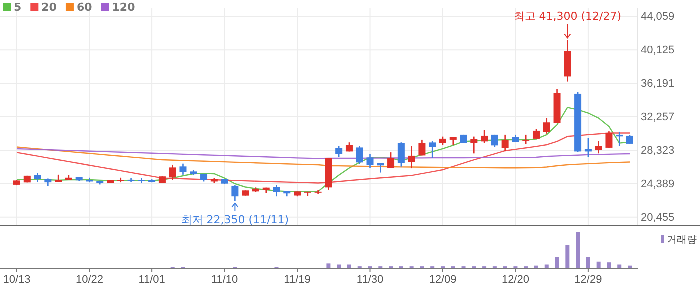 This screenshot has height=289, width=700. What do you see at coordinates (124, 7) in the screenshot?
I see `legend-label: 120` at bounding box center [124, 7].